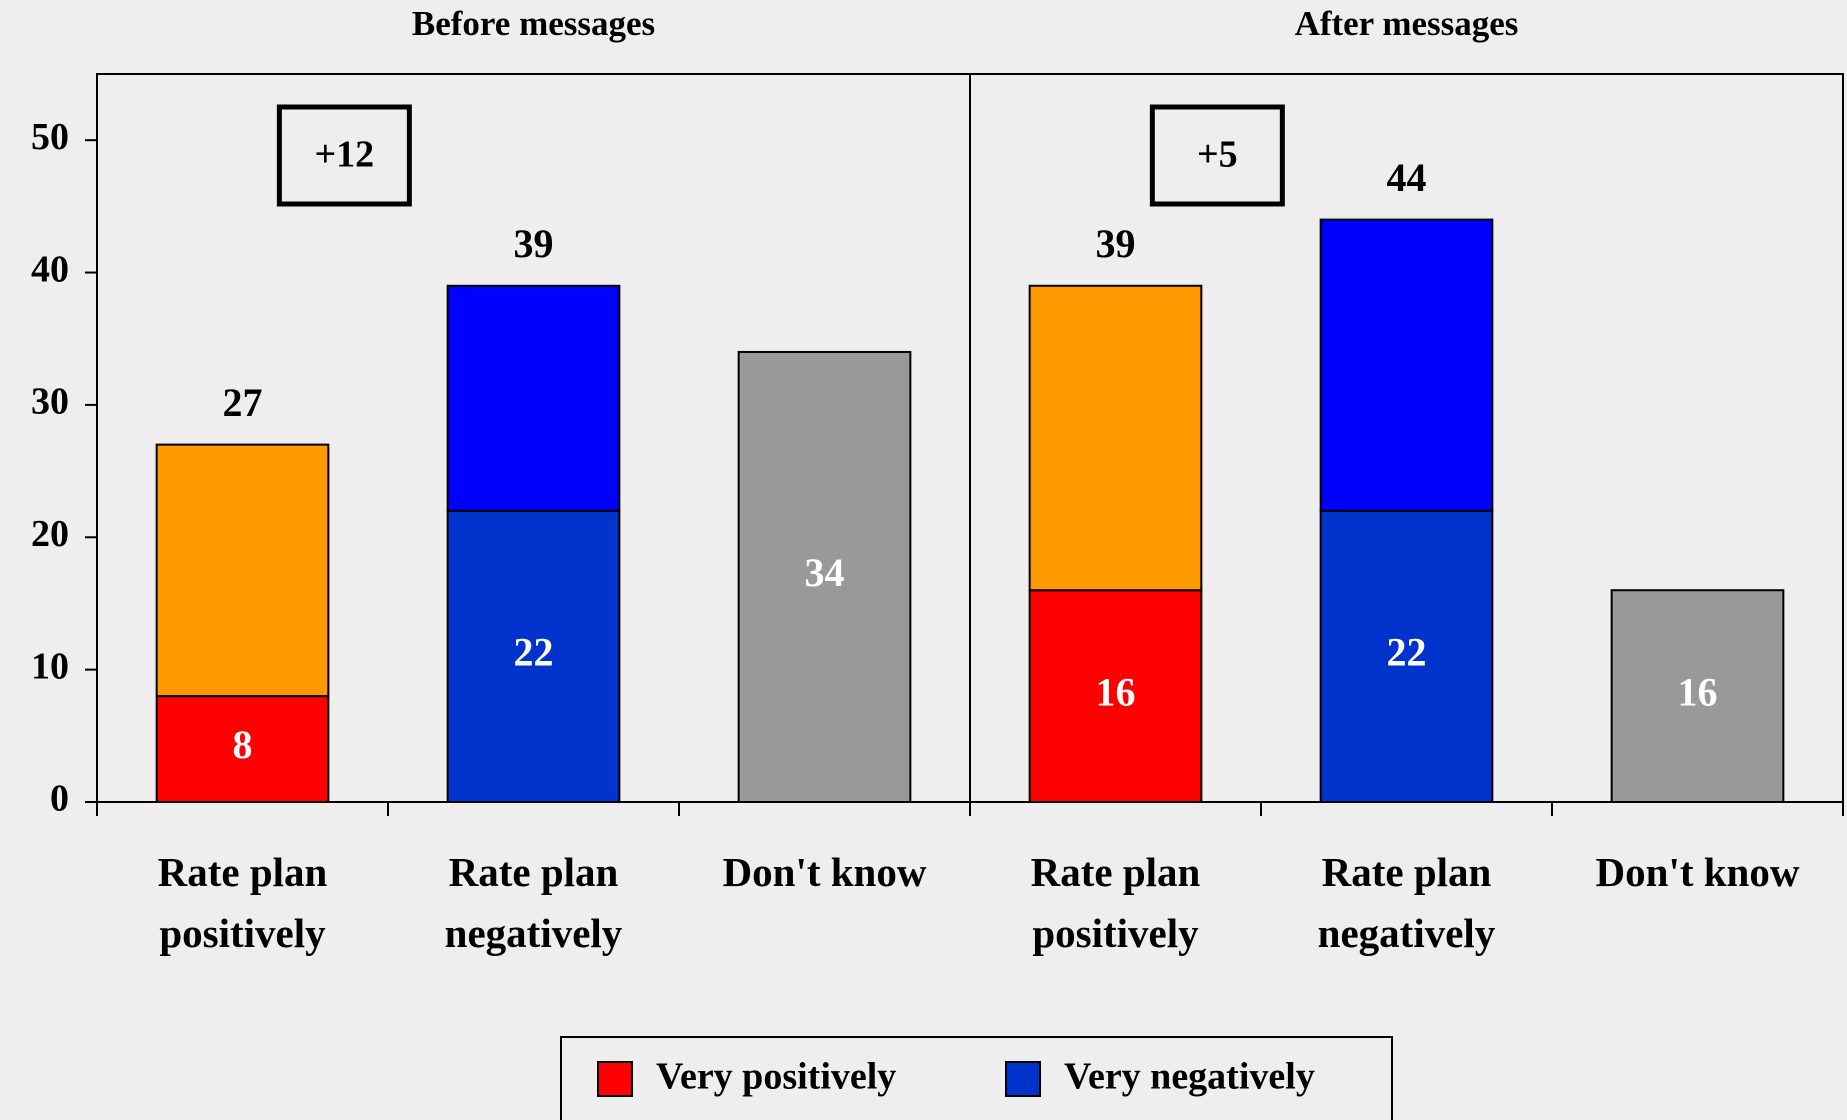 This screenshot has width=1847, height=1120. Describe the element at coordinates (50, 666) in the screenshot. I see `y-tick-label: 10` at that location.